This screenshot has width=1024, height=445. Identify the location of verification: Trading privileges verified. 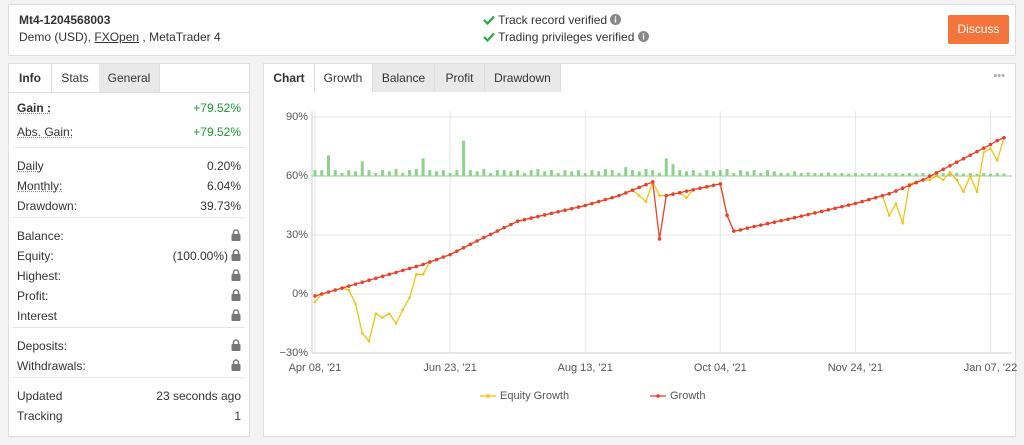
(566, 37).